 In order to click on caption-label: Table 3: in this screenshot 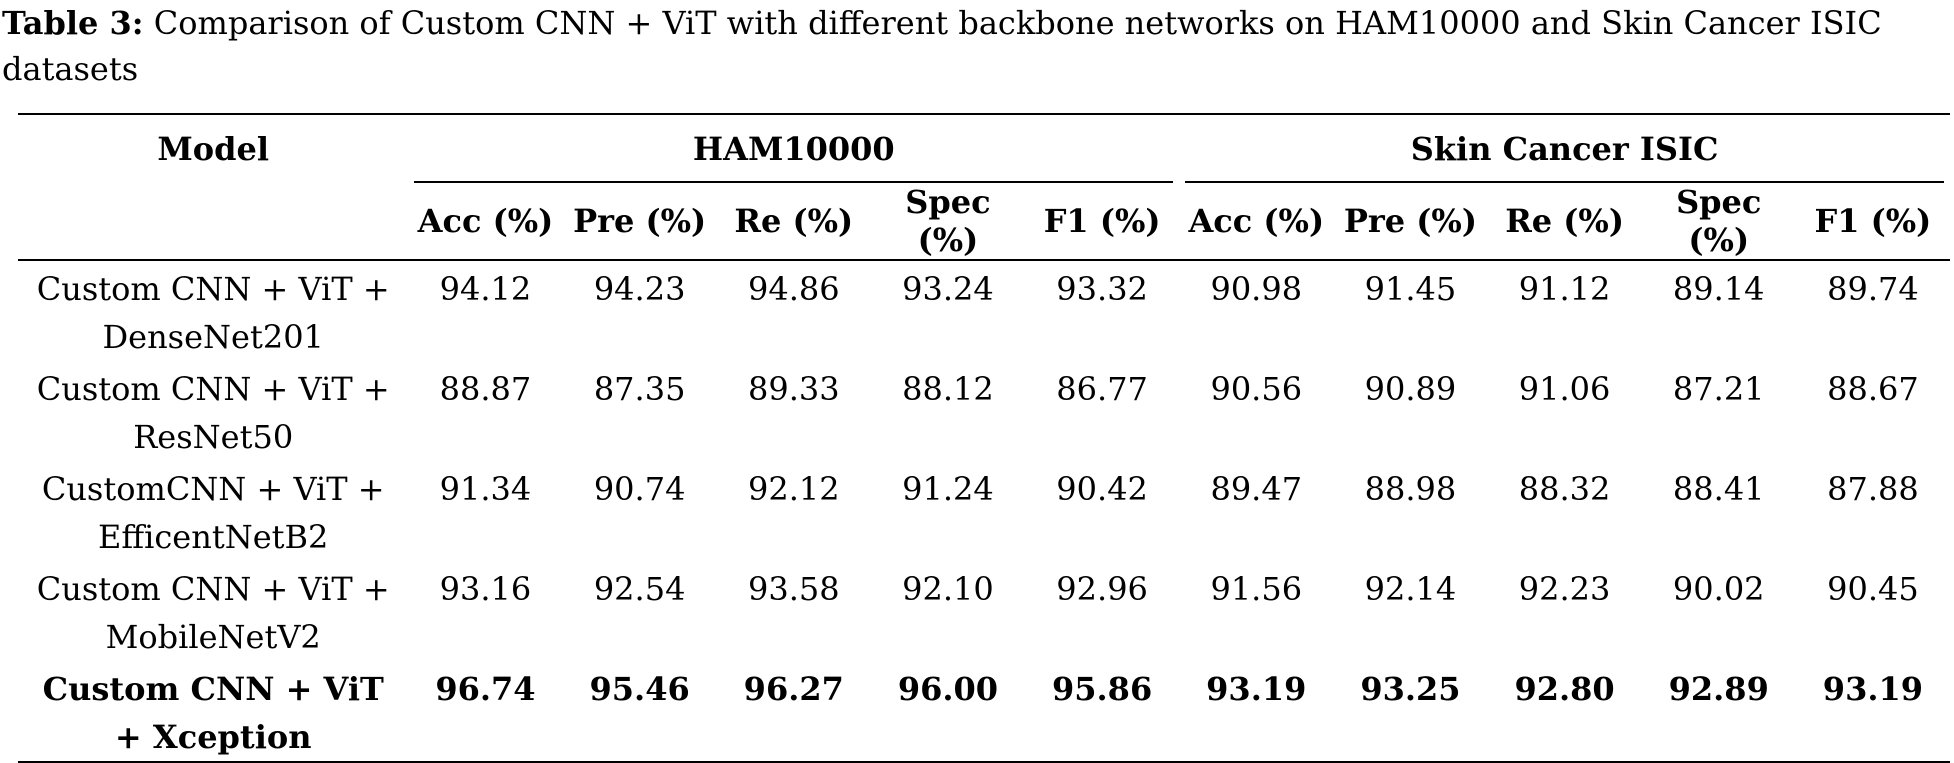, I will do `click(73, 23)`.